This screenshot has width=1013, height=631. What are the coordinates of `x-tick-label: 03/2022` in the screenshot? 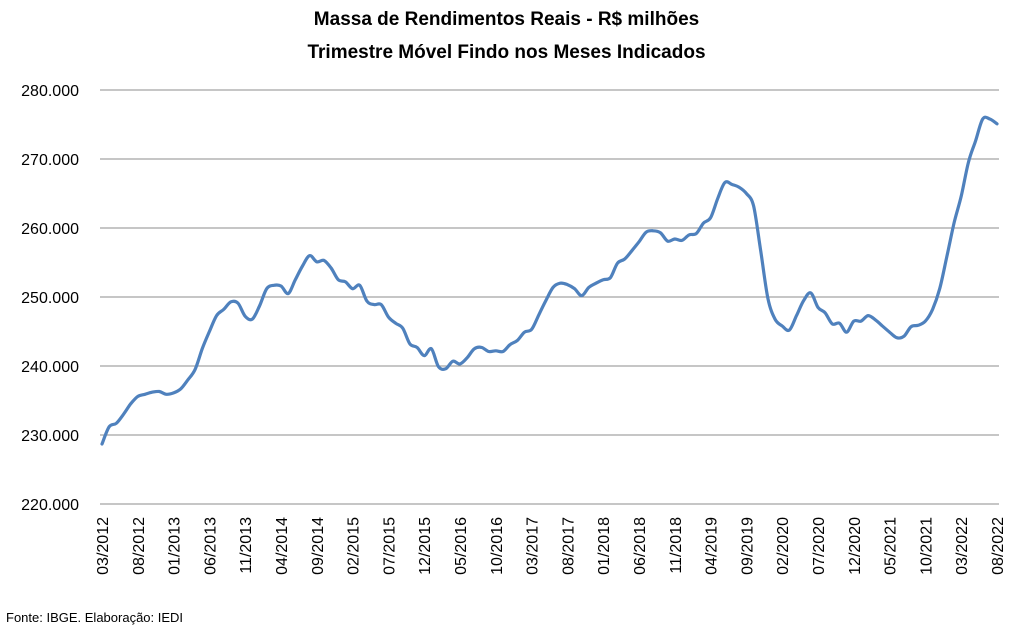 It's located at (962, 546).